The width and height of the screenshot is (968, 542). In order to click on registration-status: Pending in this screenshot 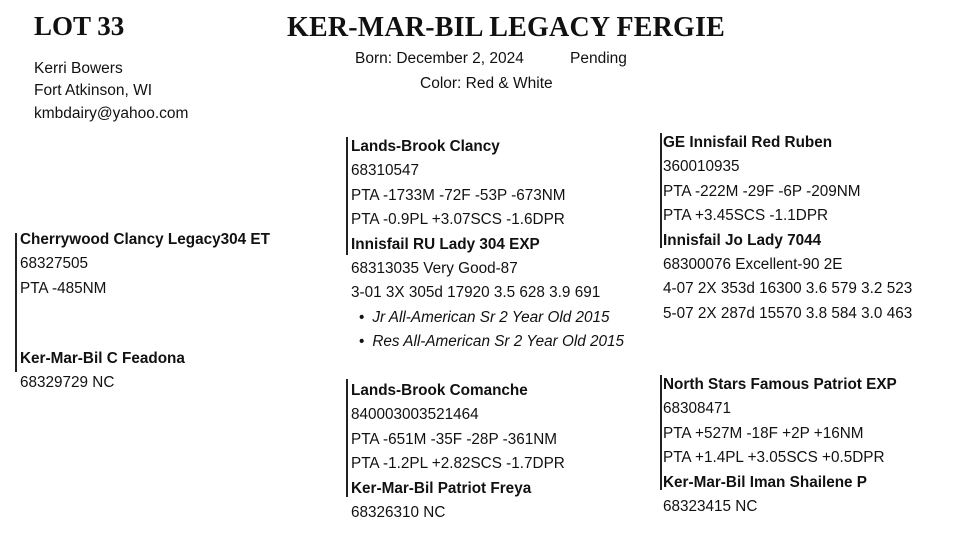, I will do `click(598, 58)`.